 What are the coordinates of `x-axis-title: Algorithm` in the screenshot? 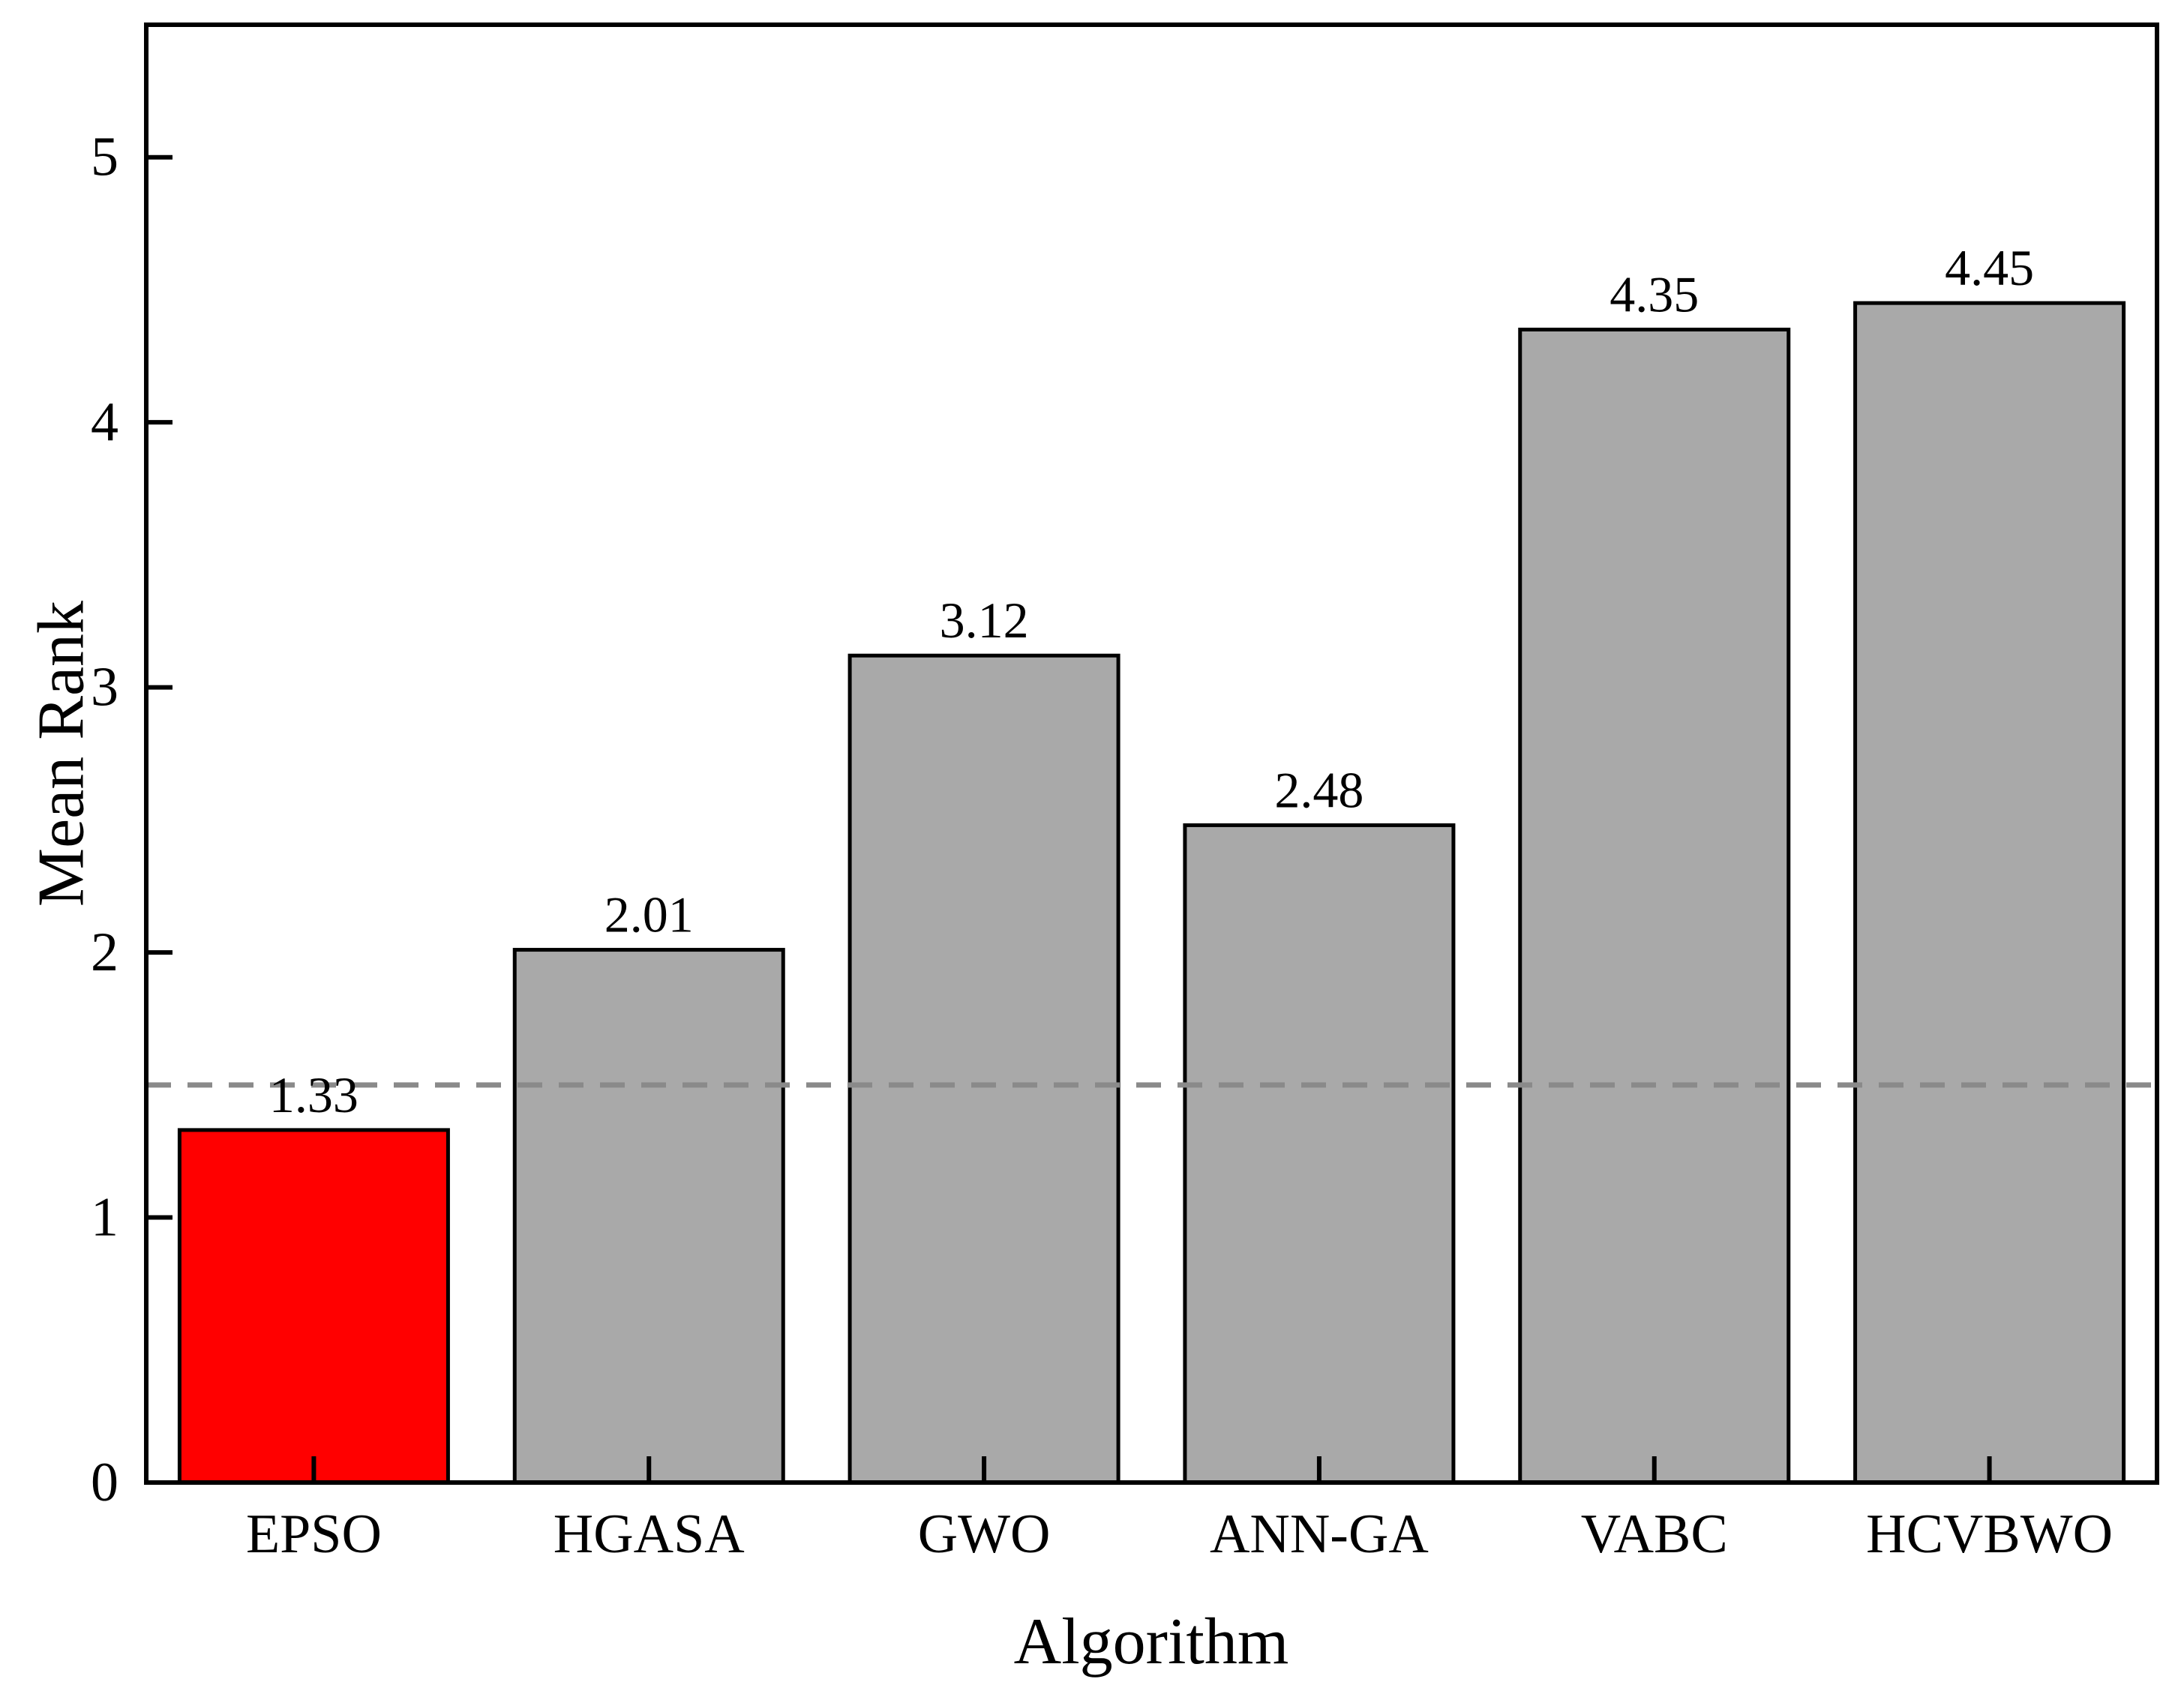 It's located at (1151, 1642).